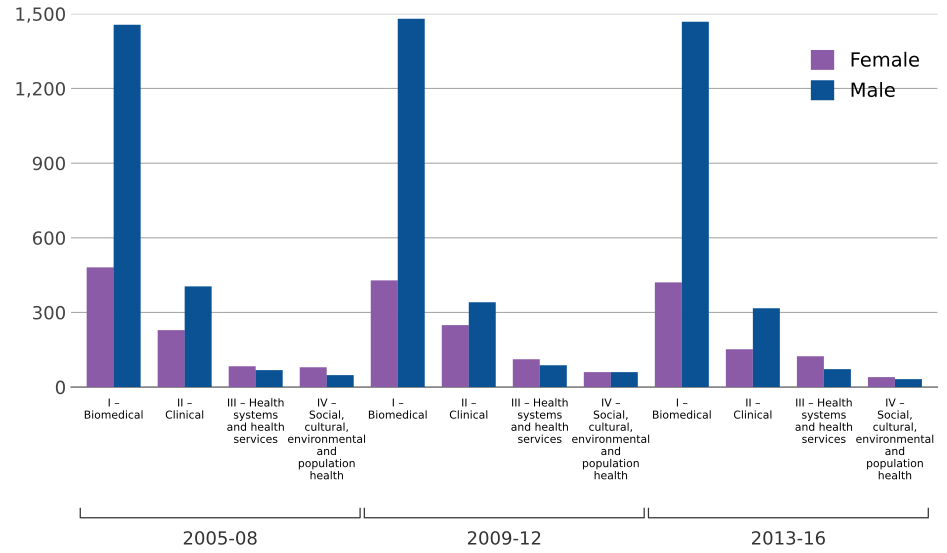 The height and width of the screenshot is (553, 947). Describe the element at coordinates (504, 538) in the screenshot. I see `text: 2009-12` at that location.